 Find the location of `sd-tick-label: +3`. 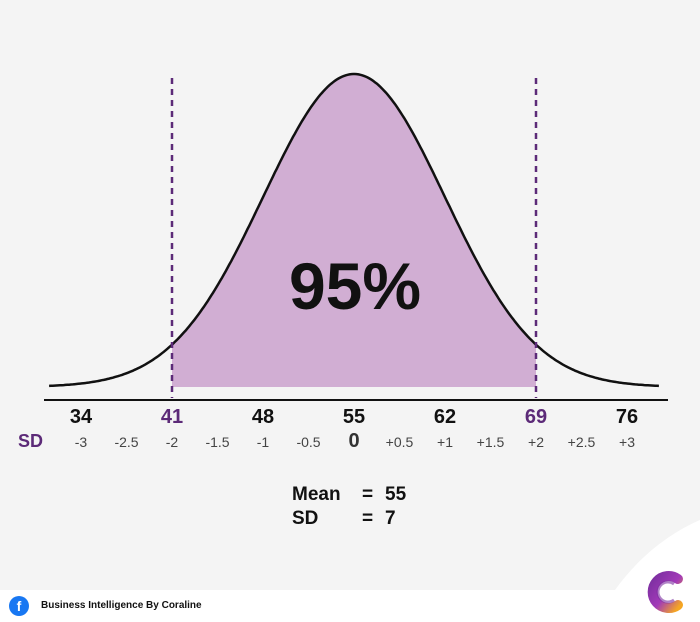

sd-tick-label: +3 is located at coordinates (627, 442).